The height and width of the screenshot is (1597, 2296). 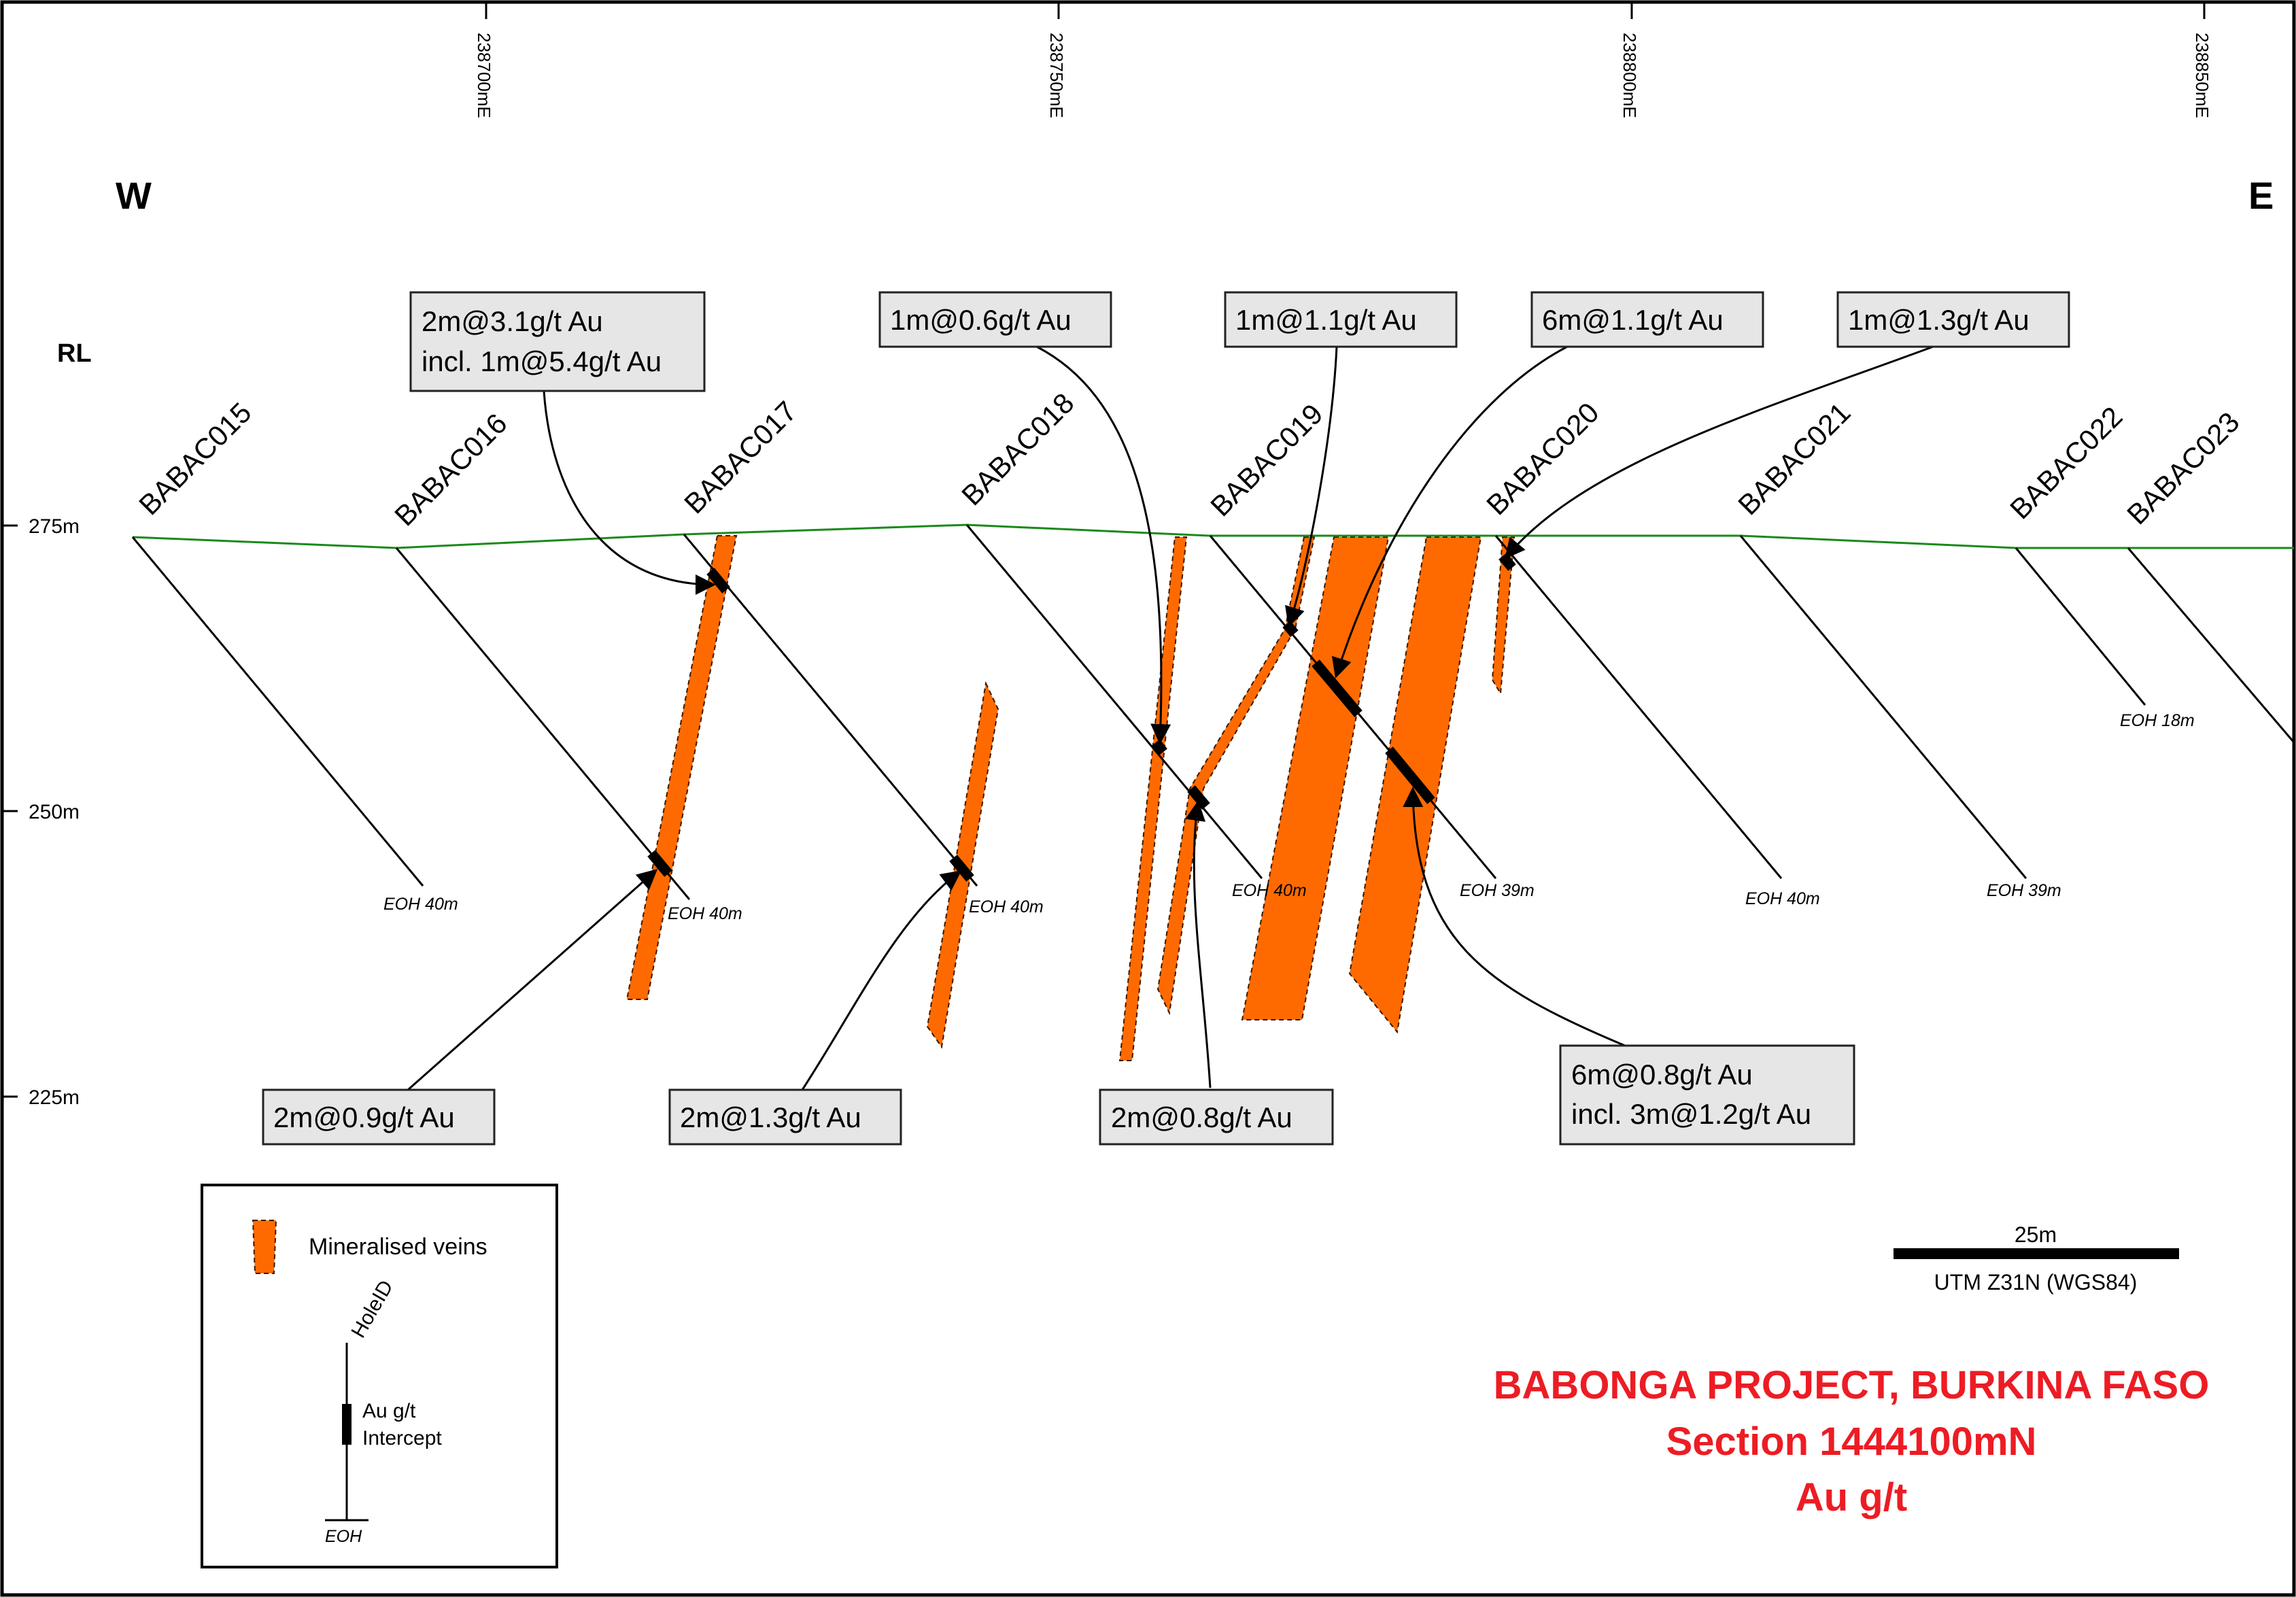 I want to click on hole-trace-babac021, so click(x=1883, y=707).